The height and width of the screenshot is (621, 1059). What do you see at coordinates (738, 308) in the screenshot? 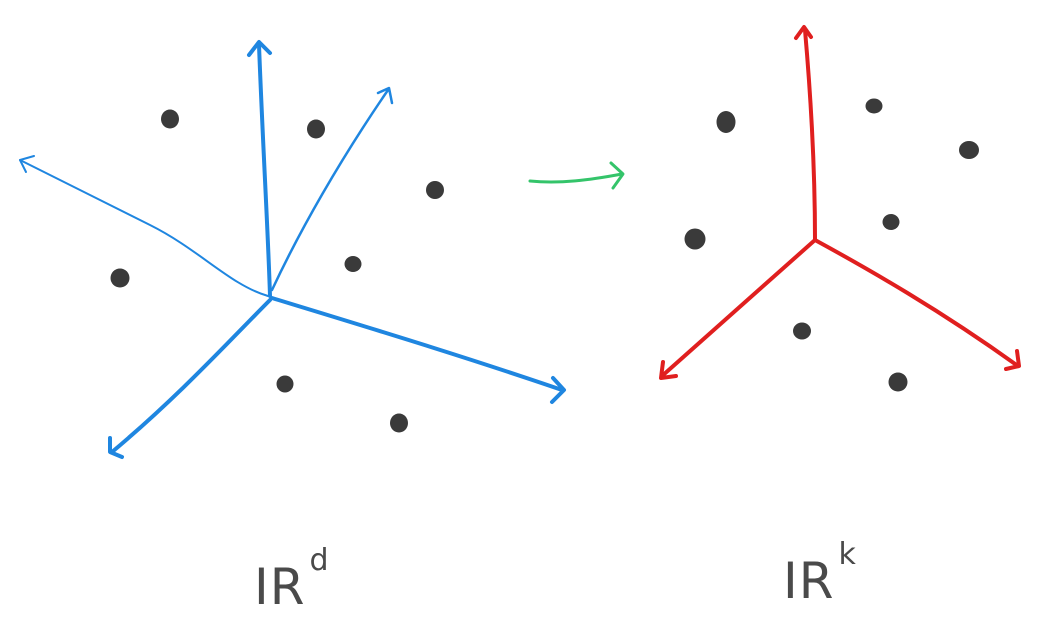
I see `target-axis-downleft` at bounding box center [738, 308].